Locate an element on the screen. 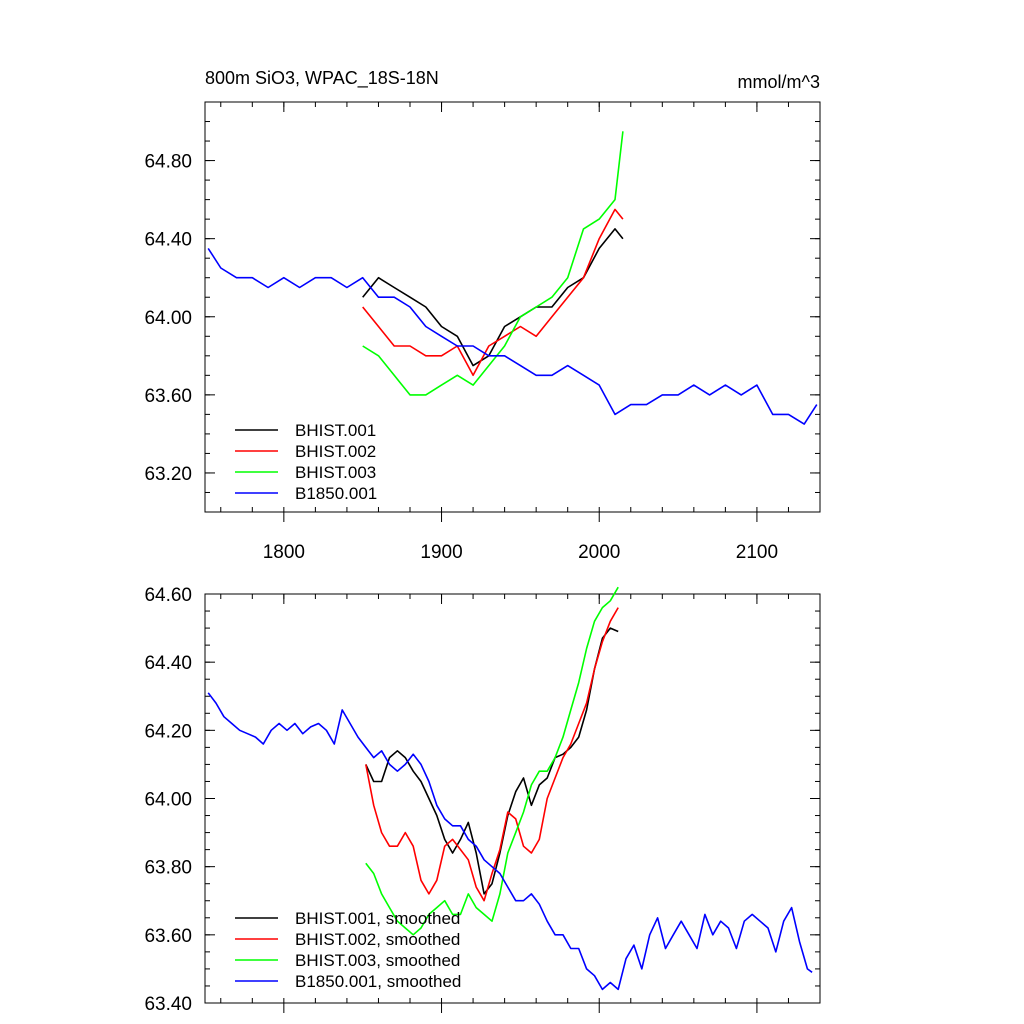  legend-label: B1850.001 is located at coordinates (336, 493).